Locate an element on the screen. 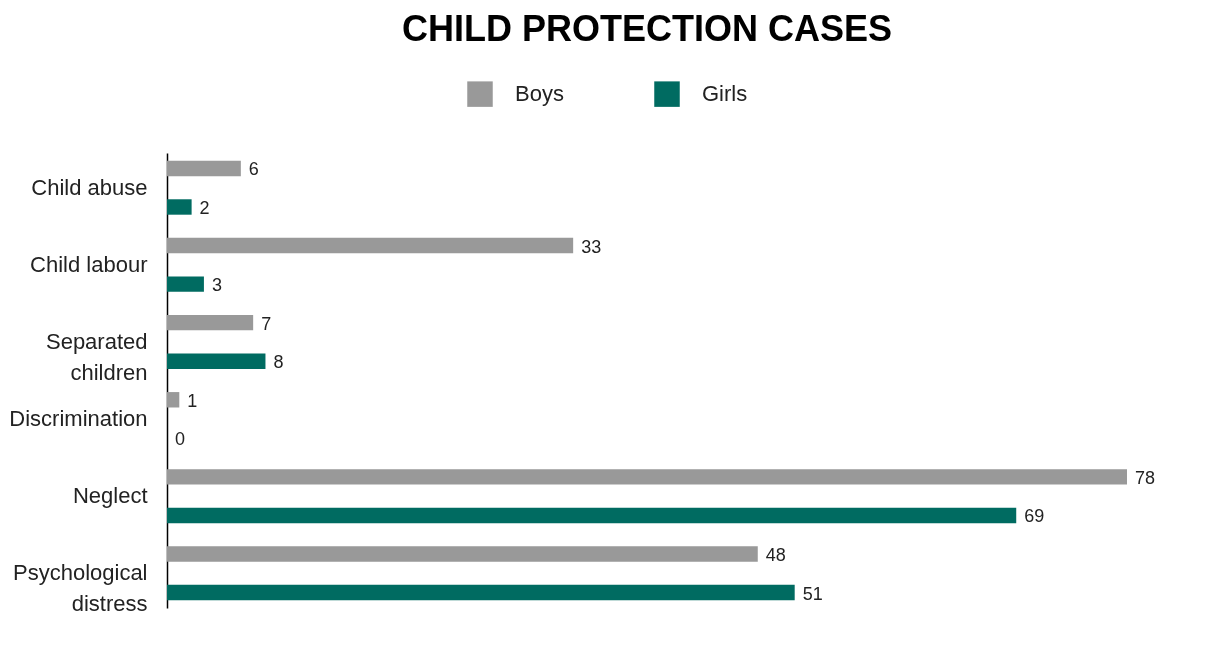 The width and height of the screenshot is (1215, 646). data-label: 51 is located at coordinates (812, 593).